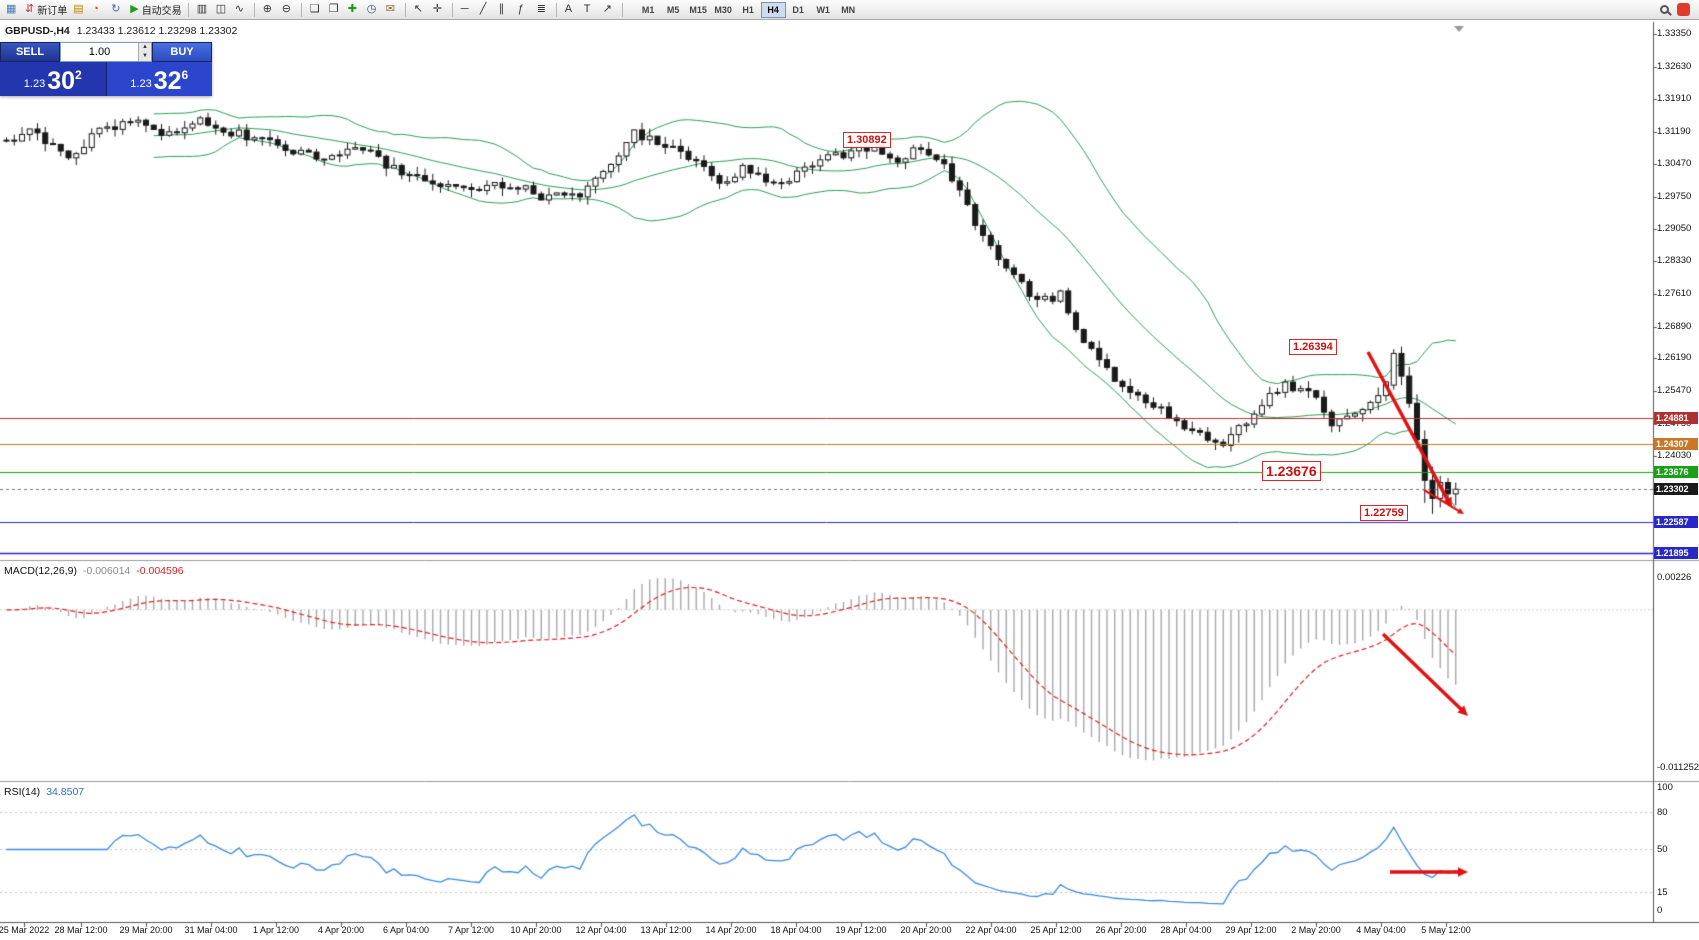  I want to click on arrow-objects-icon: ↗, so click(609, 10).